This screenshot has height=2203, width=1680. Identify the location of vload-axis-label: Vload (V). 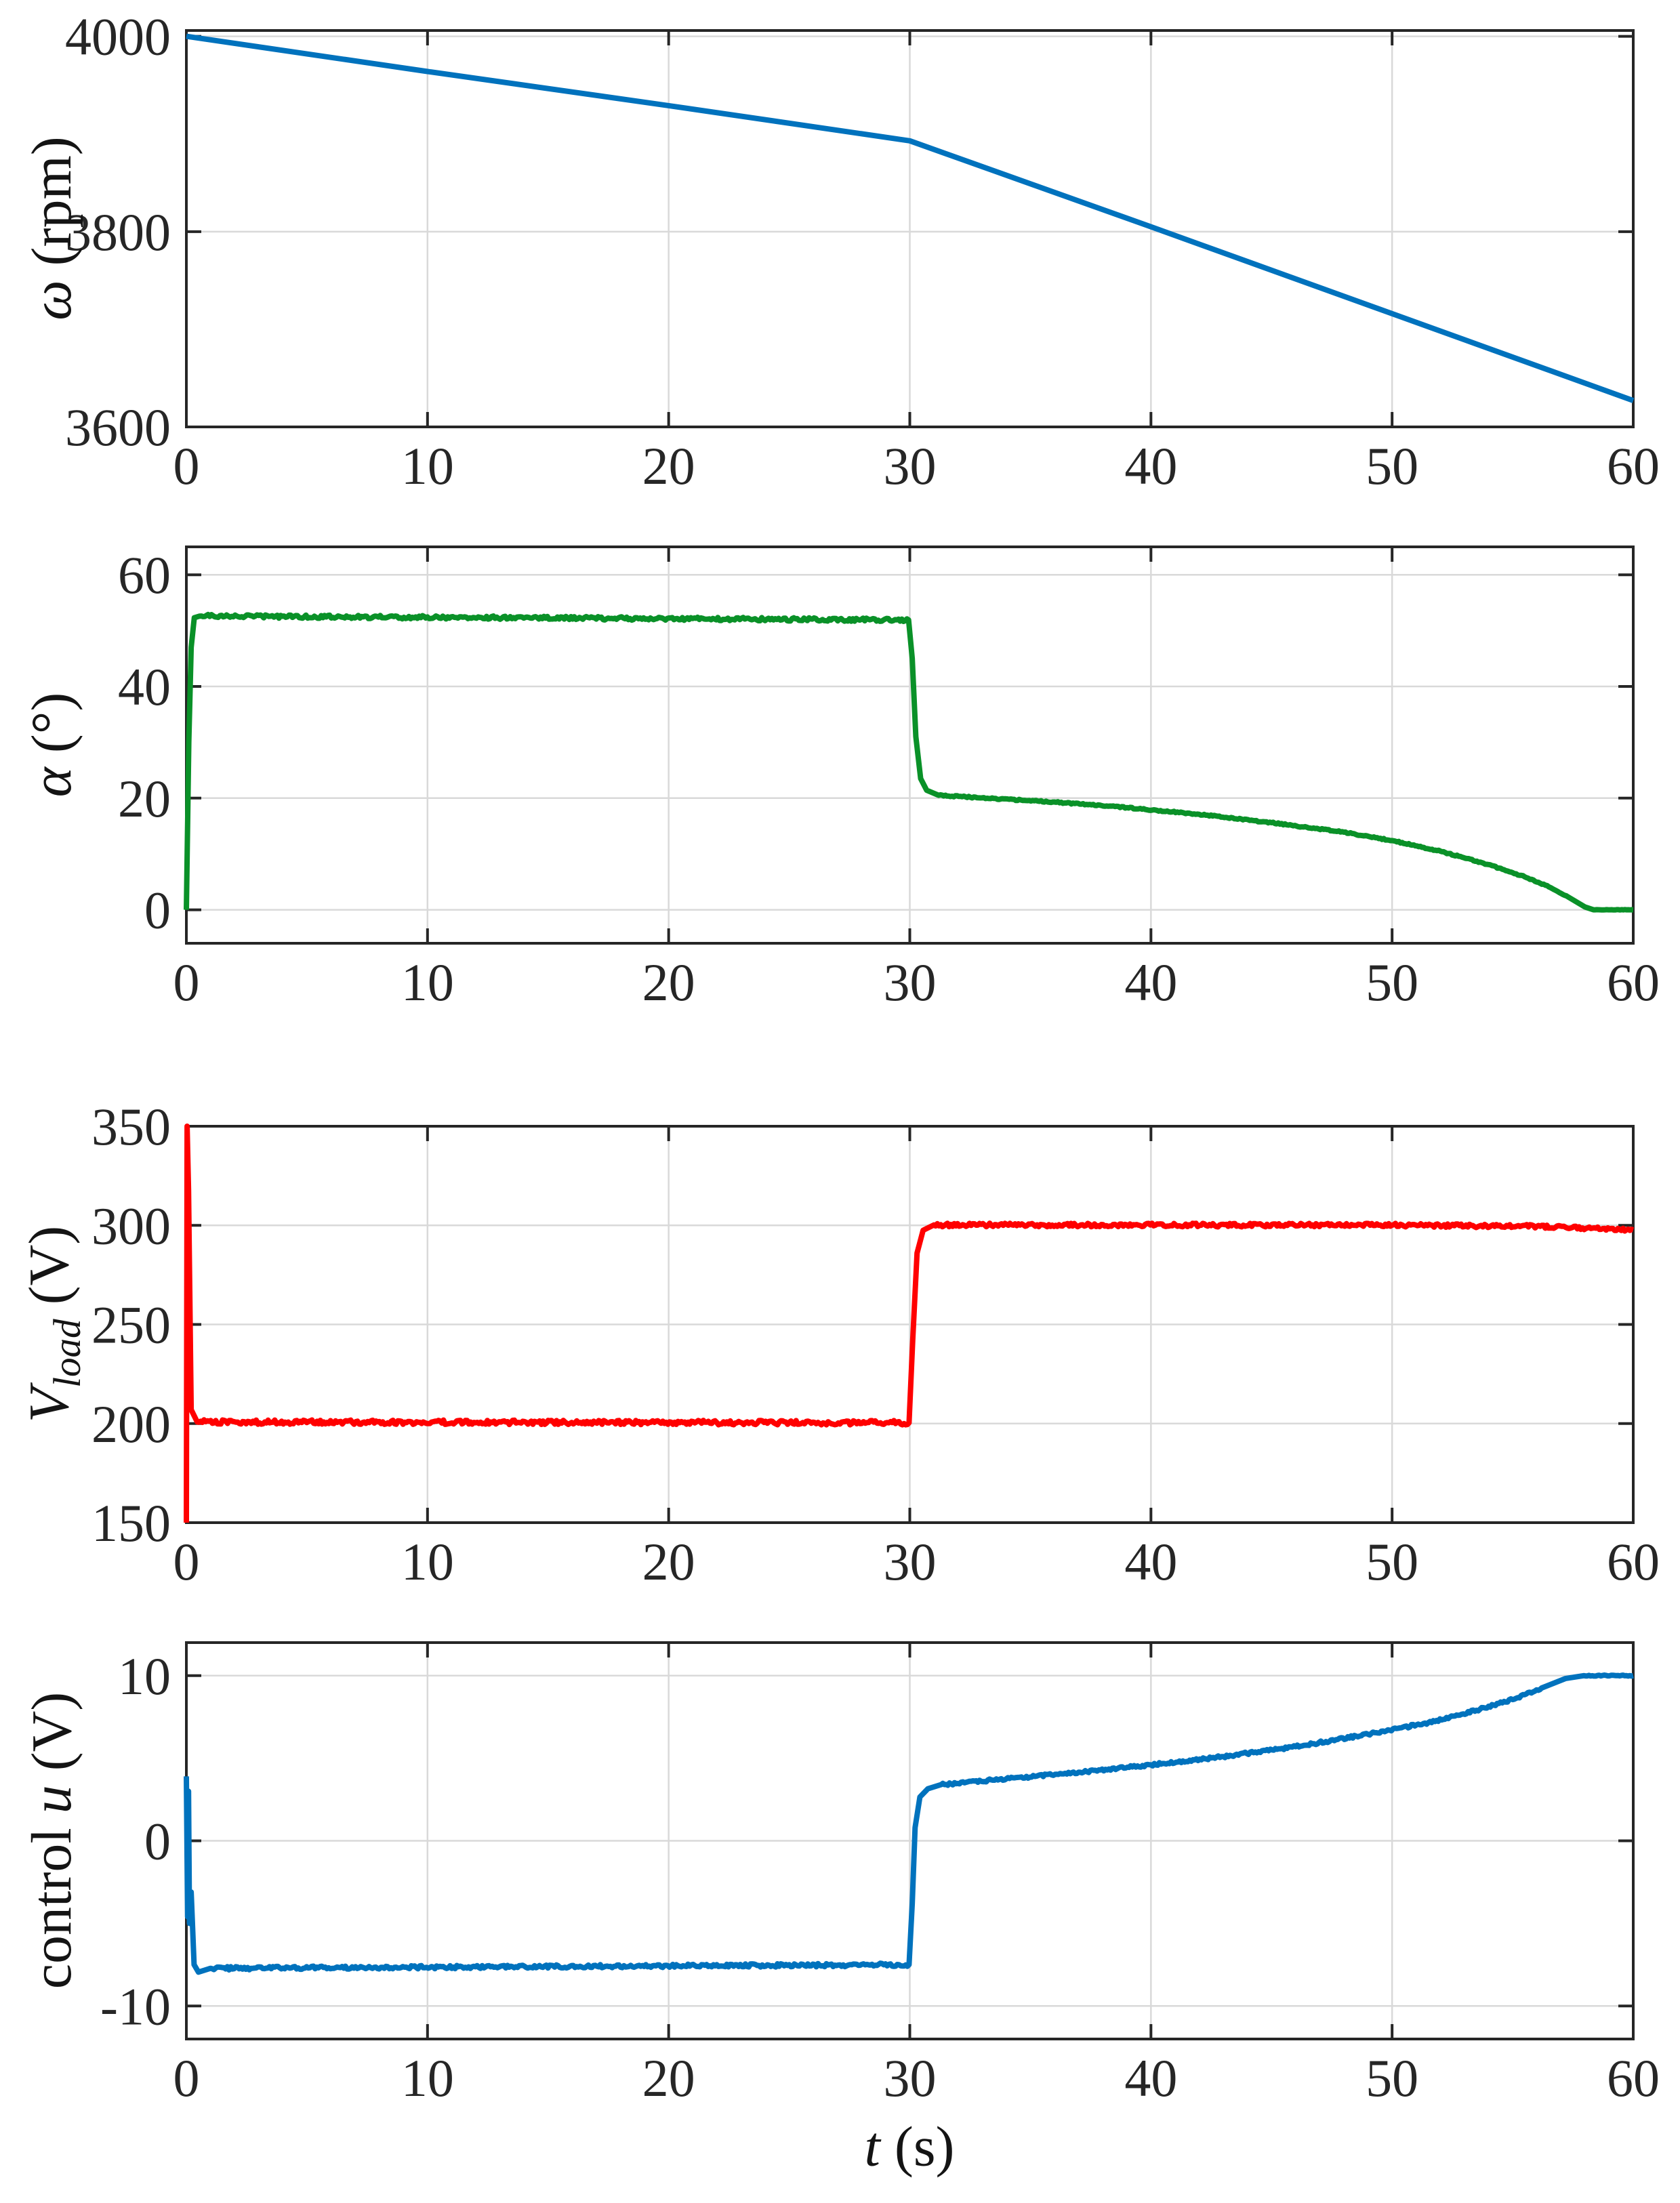
(52, 1324).